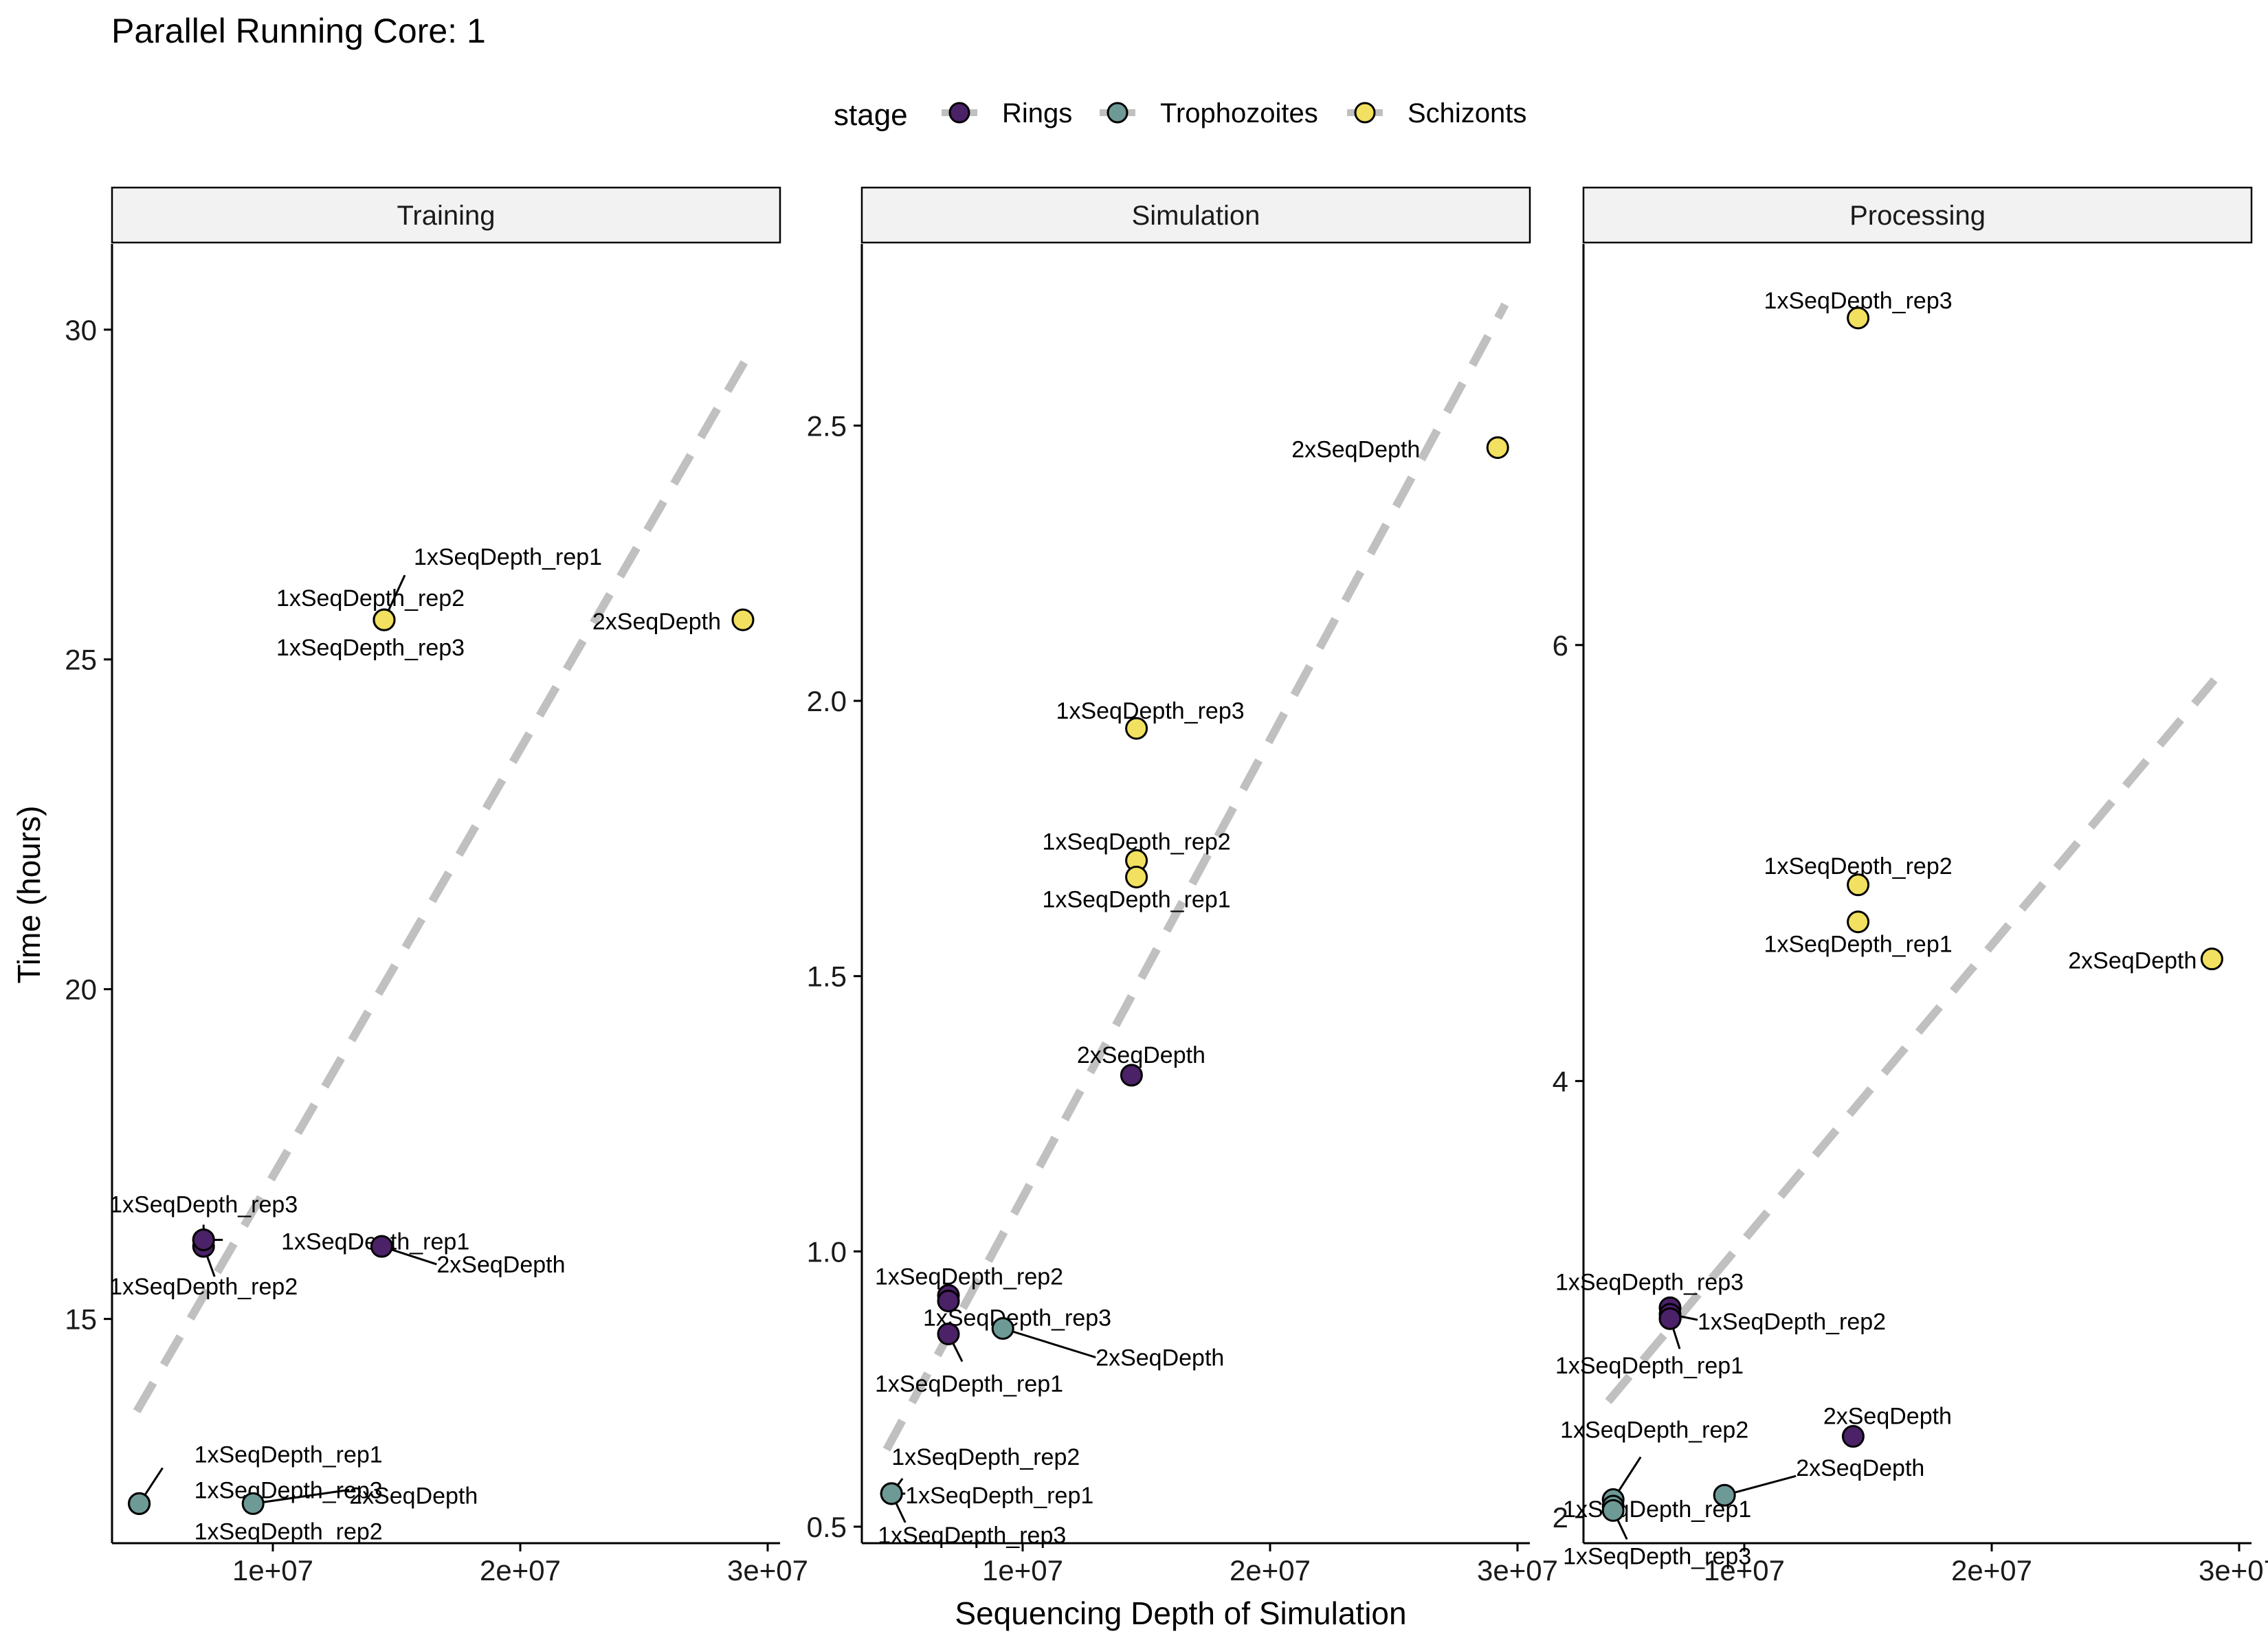  I want to click on y-tick-label: 0.5, so click(827, 1527).